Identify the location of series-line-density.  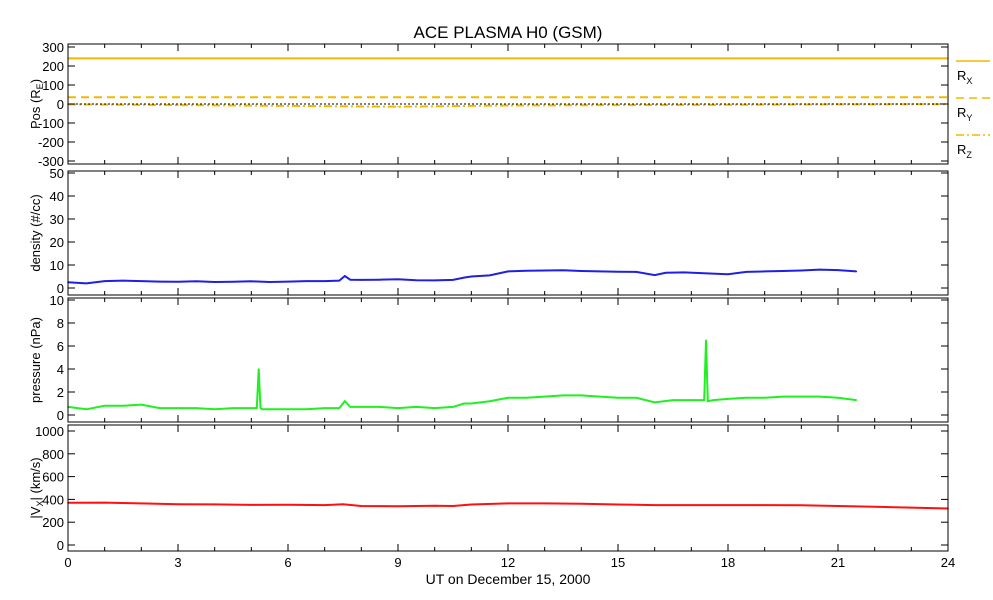
(462, 276).